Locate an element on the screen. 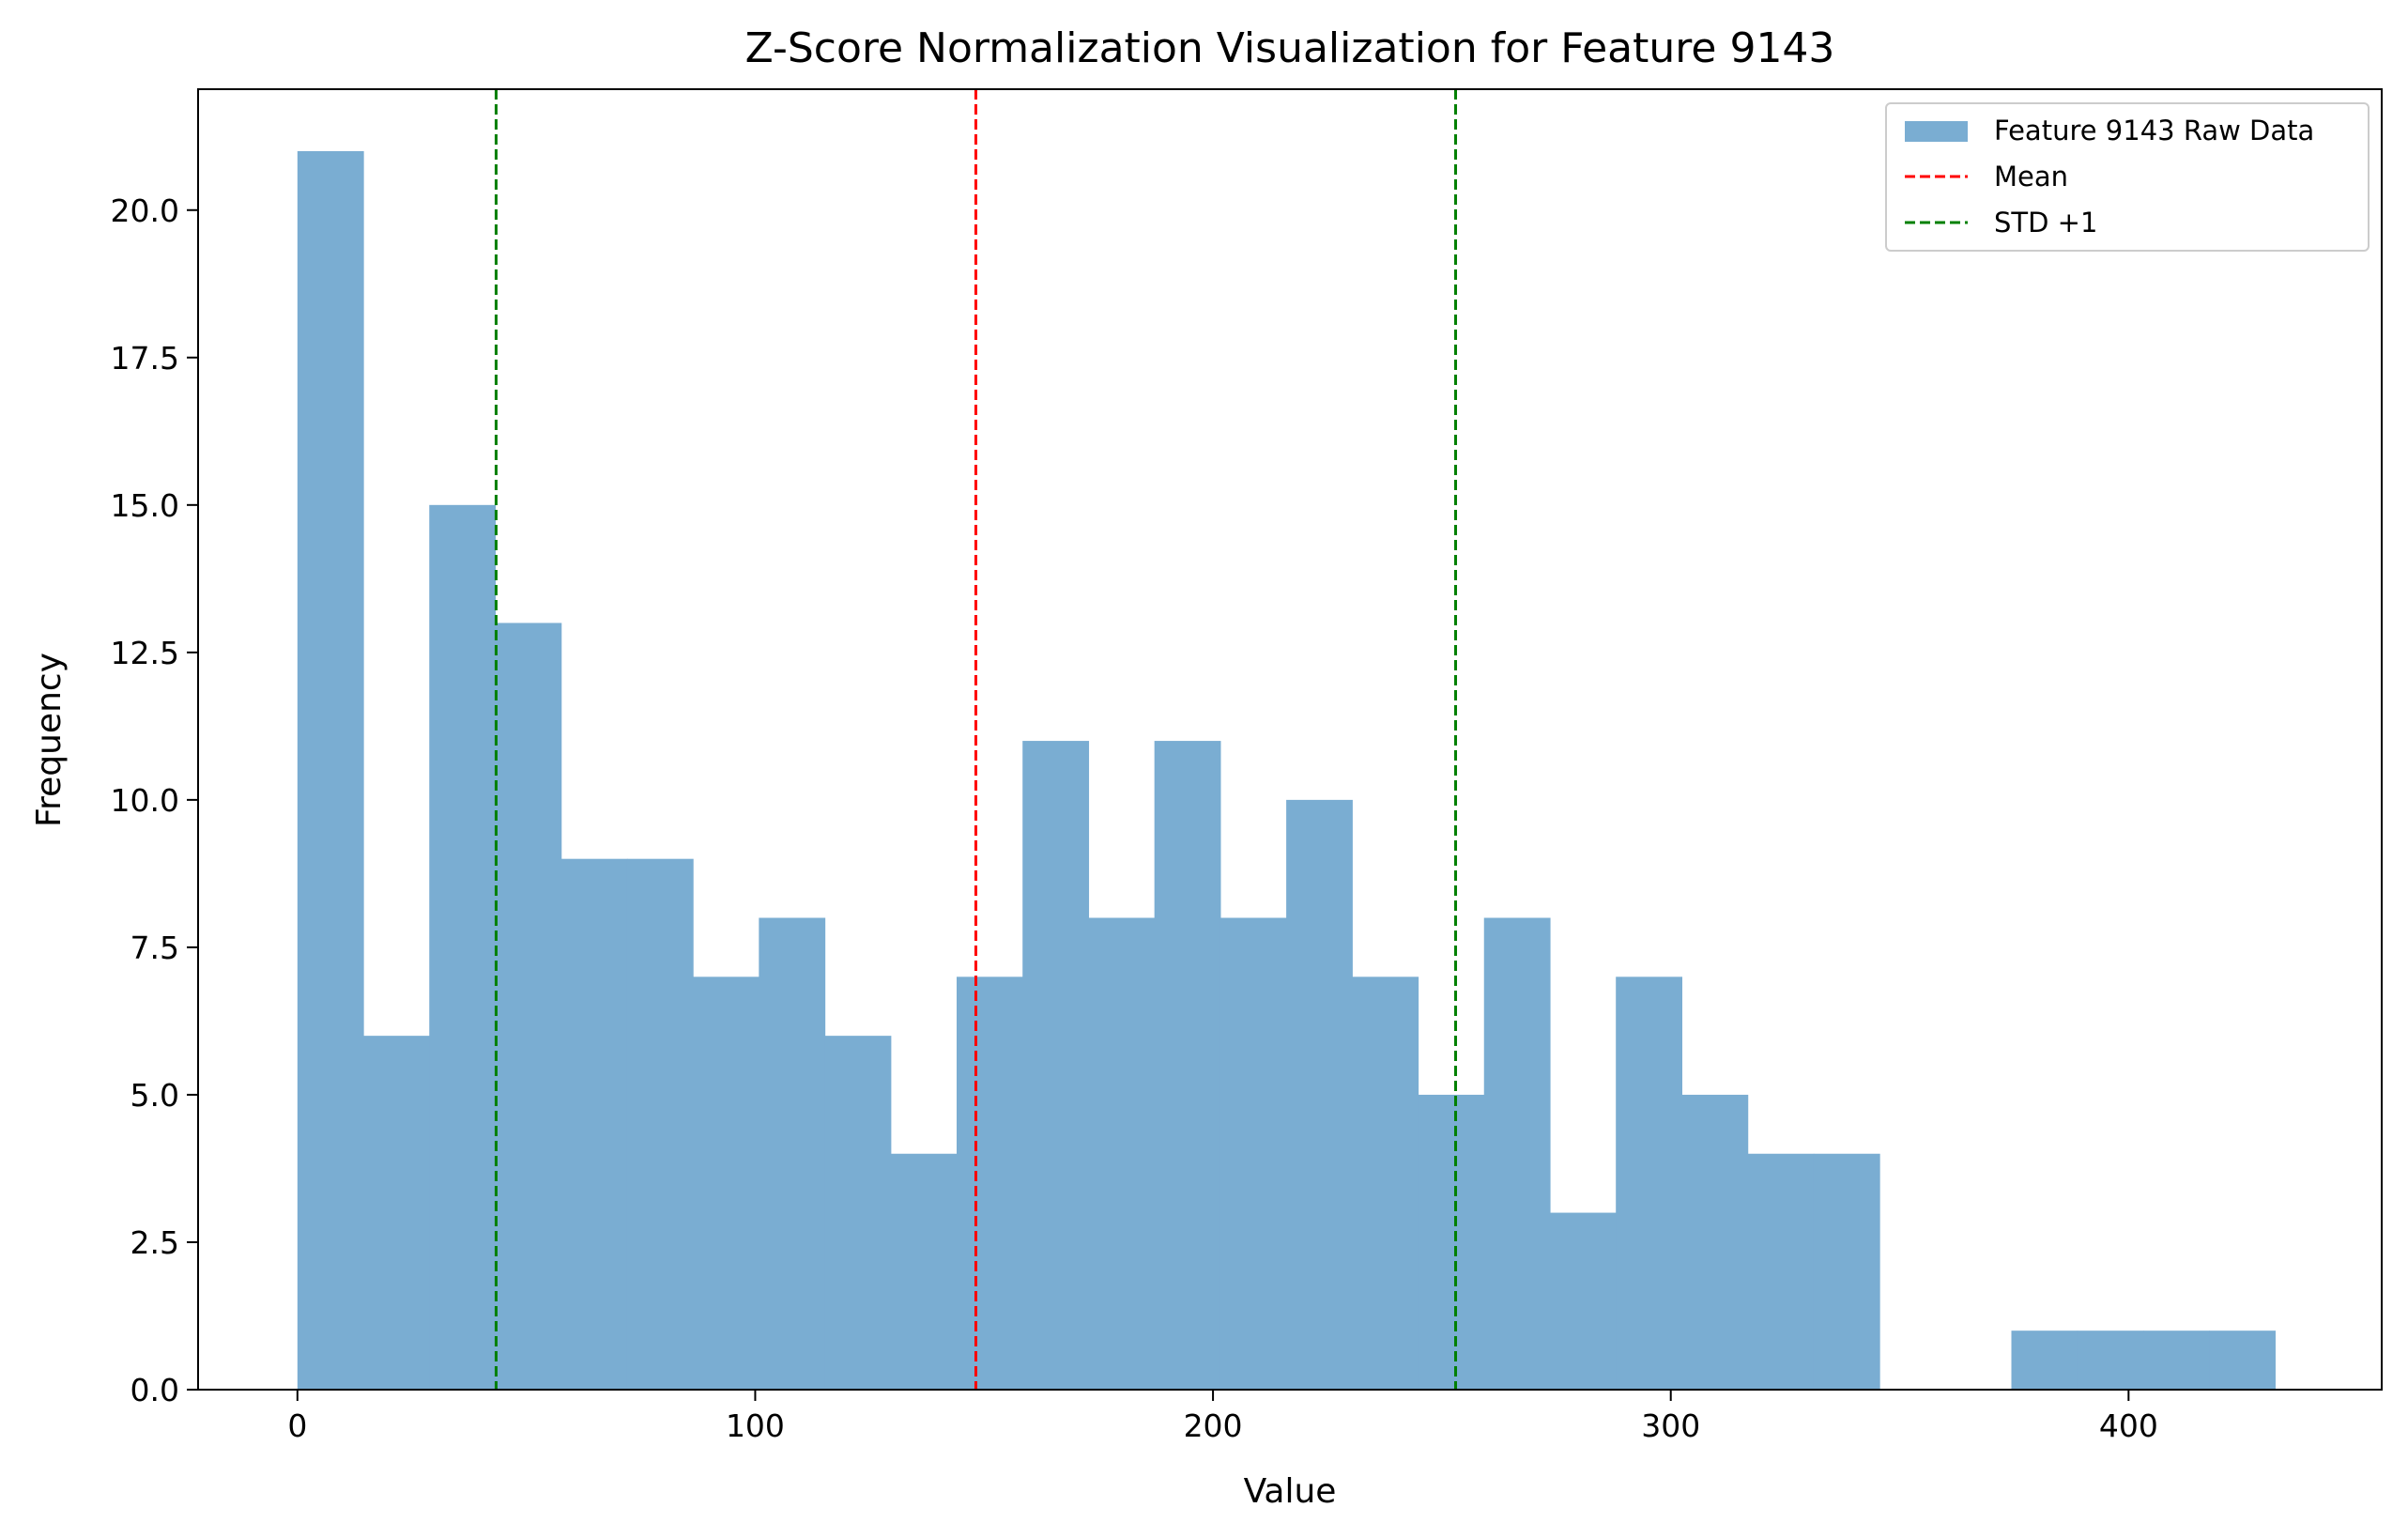 The width and height of the screenshot is (2408, 1538). y-axis-ticks: 0.0 2.5 5.0 7.5 10.0 12.5 15.0 17.5 20.0 is located at coordinates (154, 800).